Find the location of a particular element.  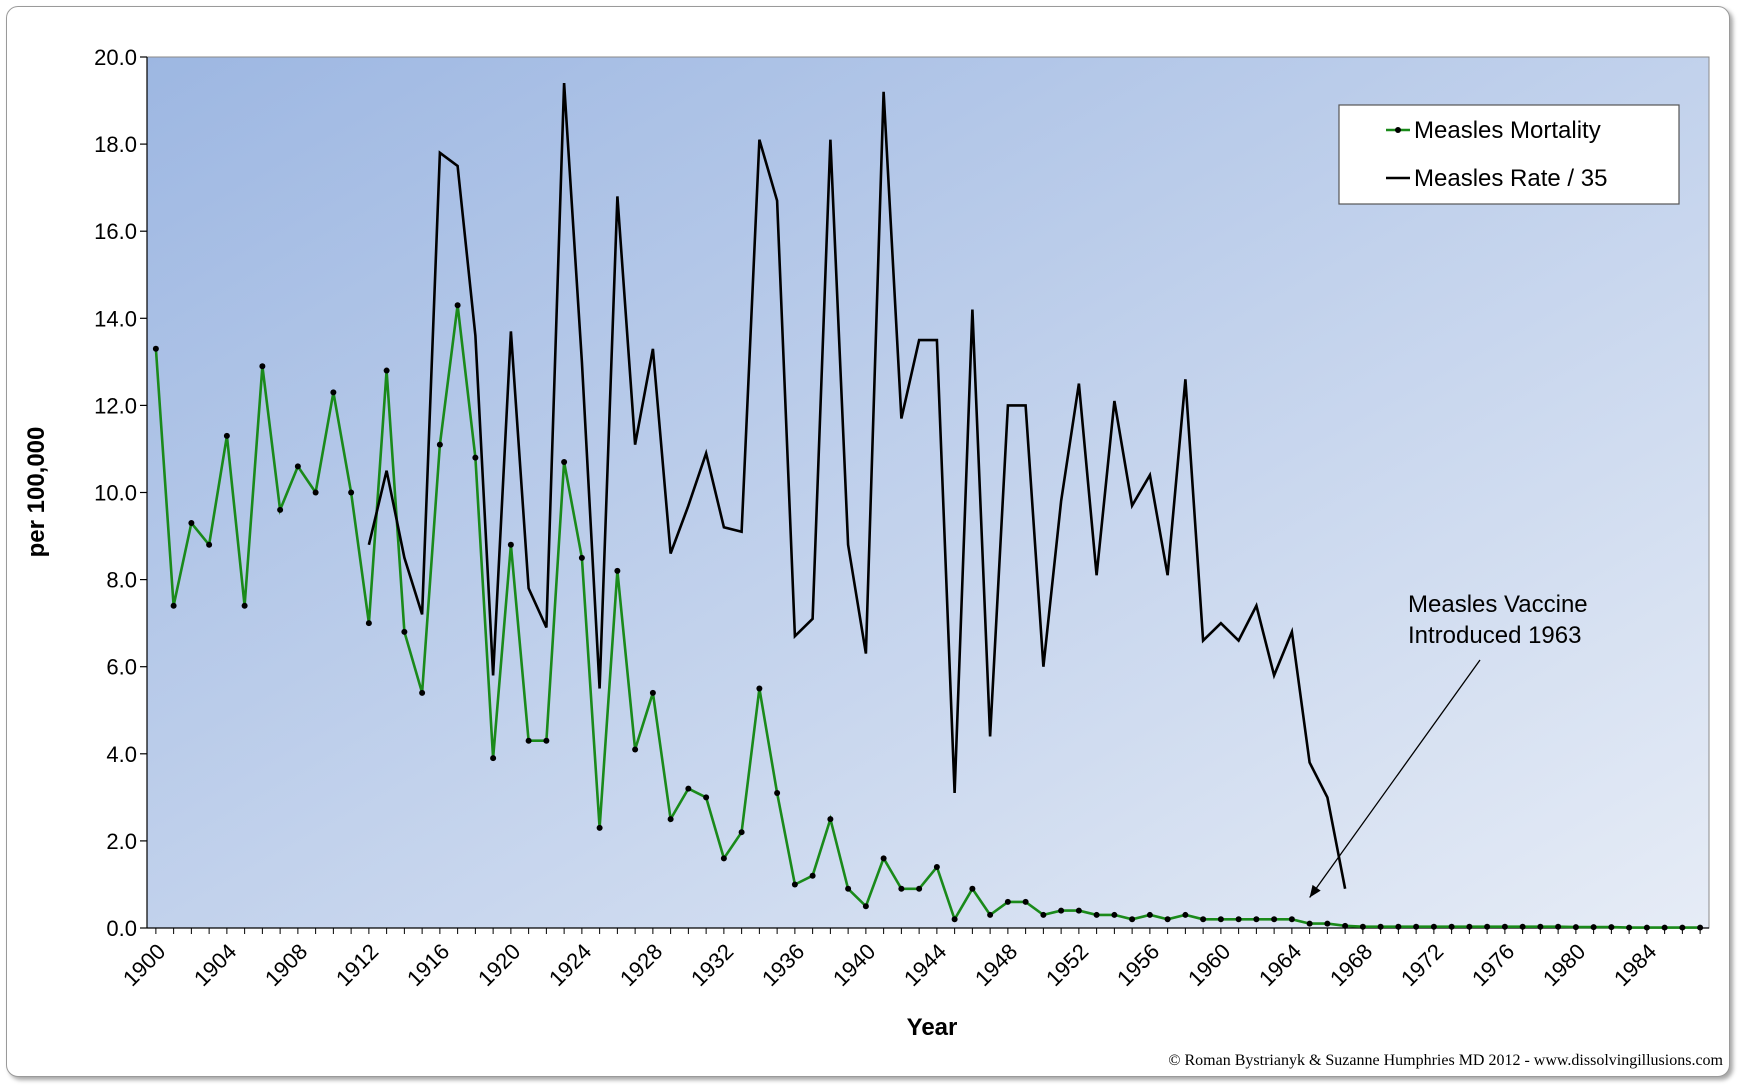

legend-box is located at coordinates (1509, 154).